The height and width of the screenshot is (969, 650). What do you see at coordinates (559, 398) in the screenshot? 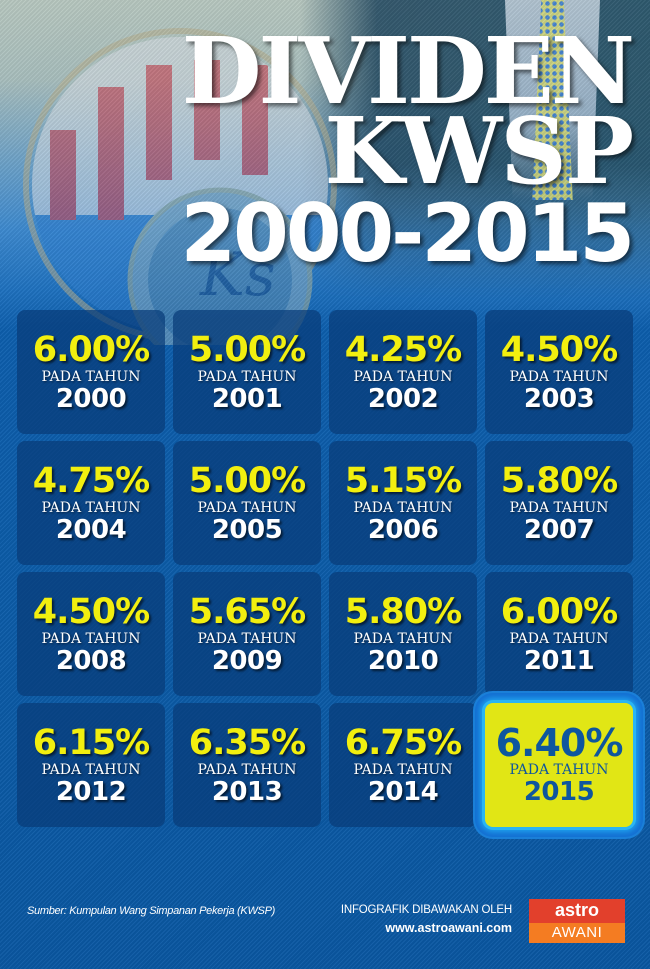
I see `year-value: 2003` at bounding box center [559, 398].